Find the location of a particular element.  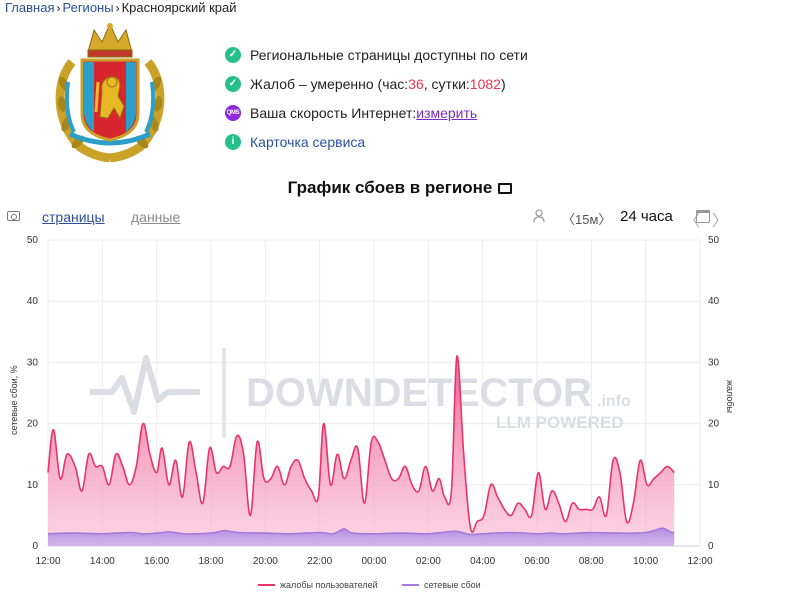

complaints-suffix: ) is located at coordinates (503, 83).